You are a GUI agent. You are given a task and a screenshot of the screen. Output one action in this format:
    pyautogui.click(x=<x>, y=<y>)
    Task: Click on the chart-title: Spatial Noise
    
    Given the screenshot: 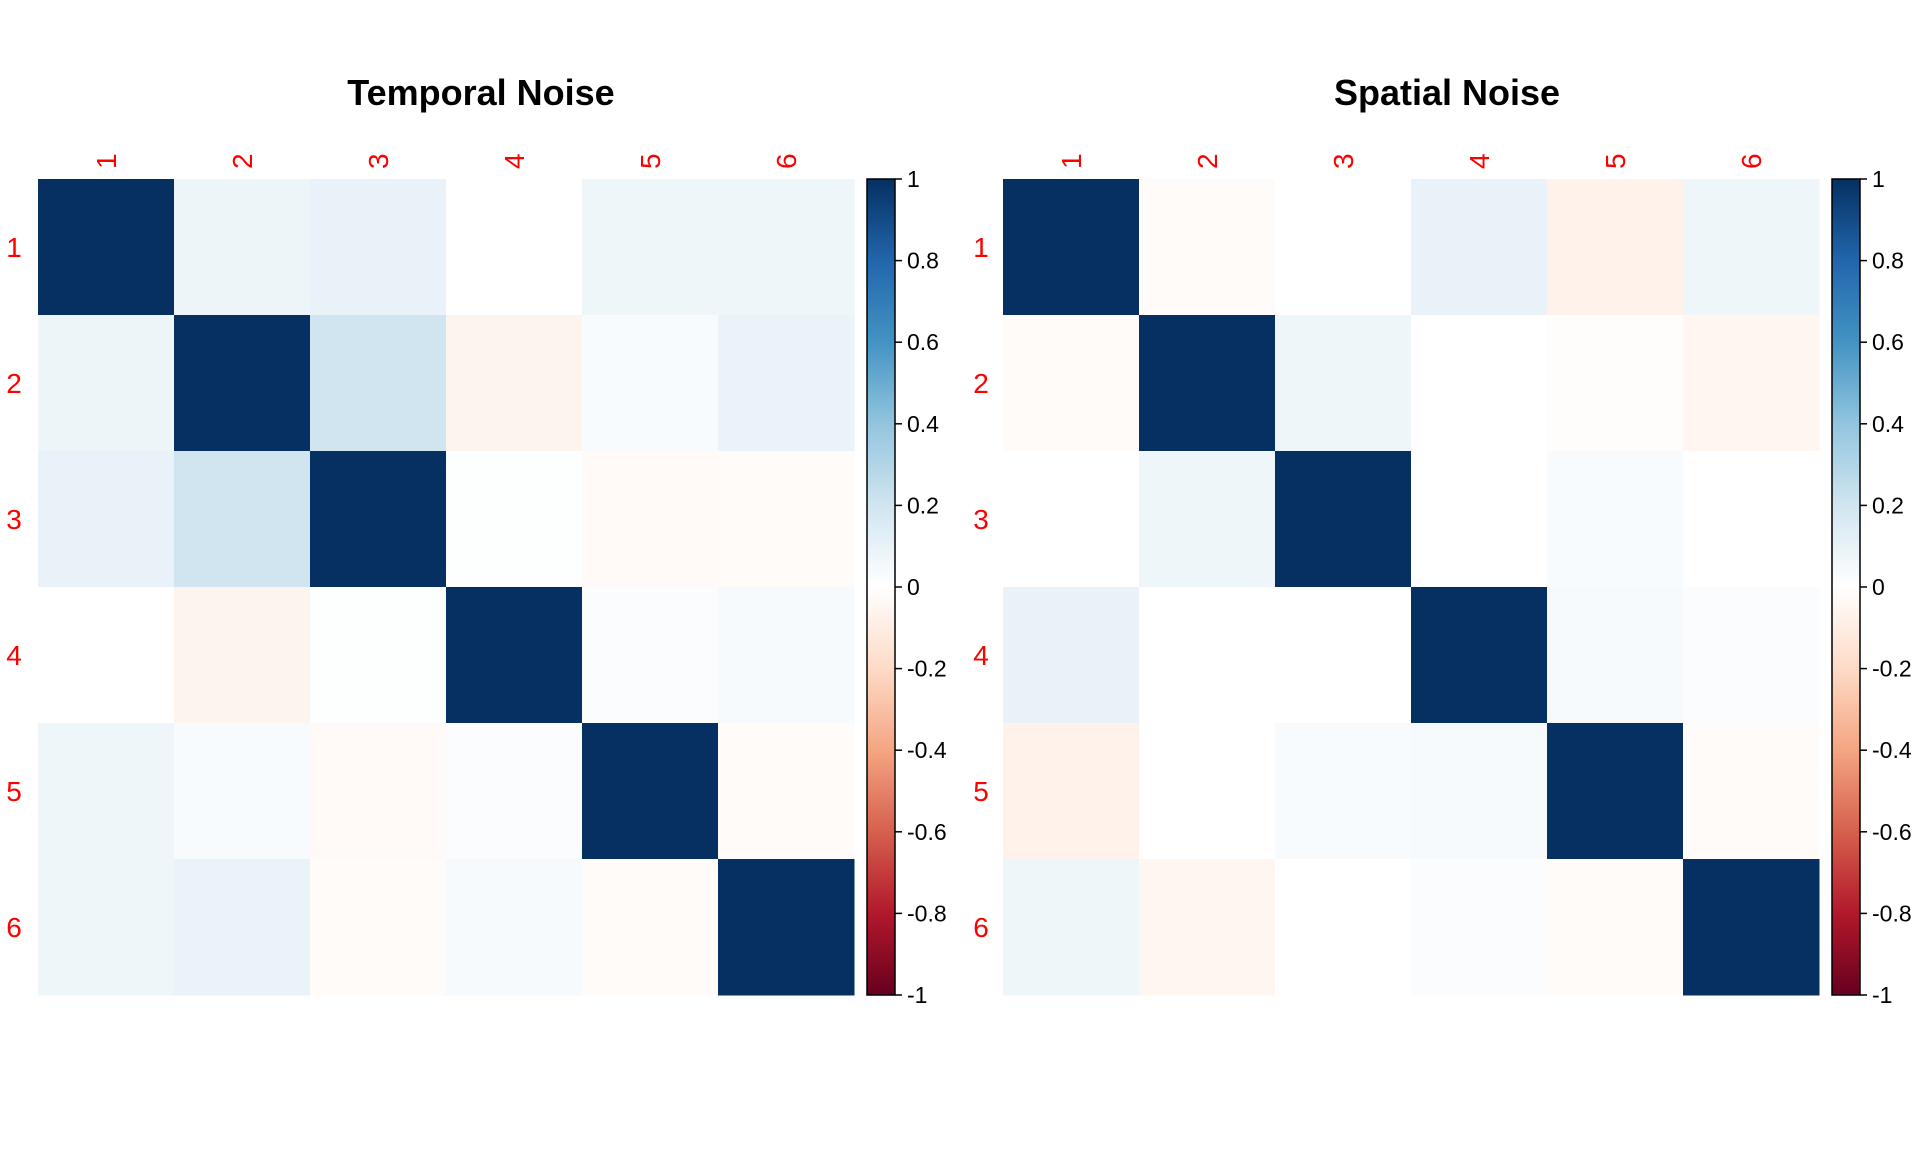 What is the action you would take?
    pyautogui.click(x=1447, y=92)
    